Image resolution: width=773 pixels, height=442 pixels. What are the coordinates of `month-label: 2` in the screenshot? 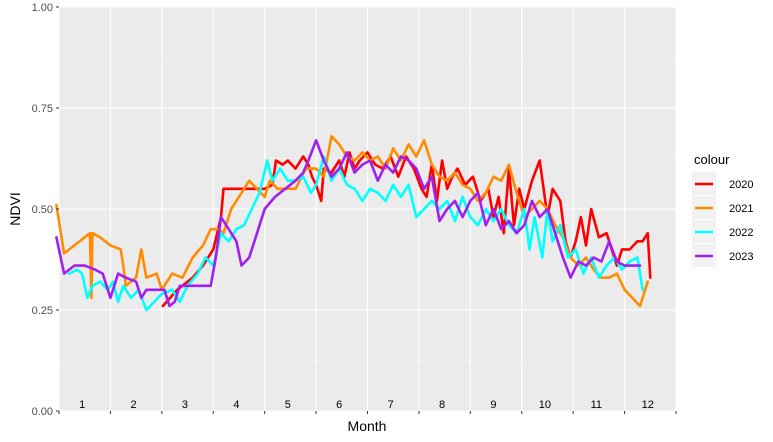 It's located at (133, 405).